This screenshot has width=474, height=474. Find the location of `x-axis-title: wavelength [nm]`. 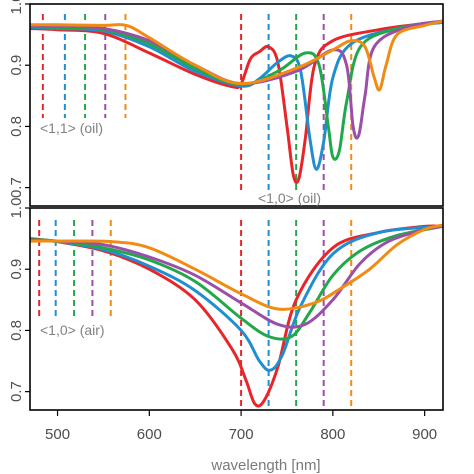

x-axis-title: wavelength [nm] is located at coordinates (265, 465).